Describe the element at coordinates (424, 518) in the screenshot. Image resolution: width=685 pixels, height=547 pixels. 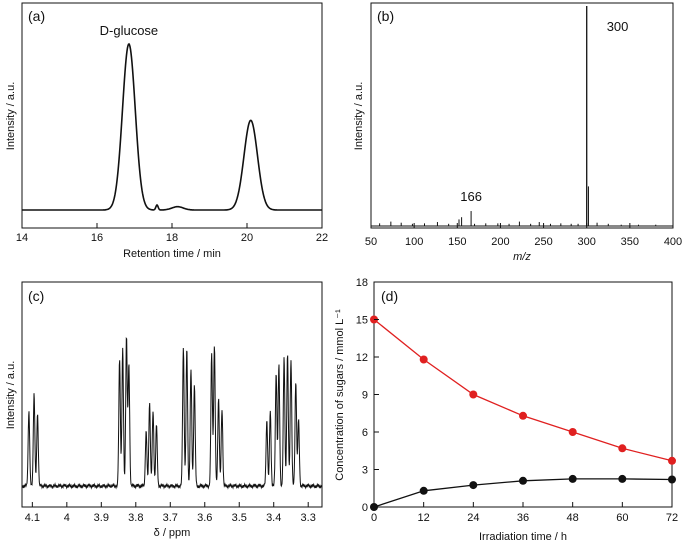
I see `panel-d-x-tick-label-1: 12` at that location.